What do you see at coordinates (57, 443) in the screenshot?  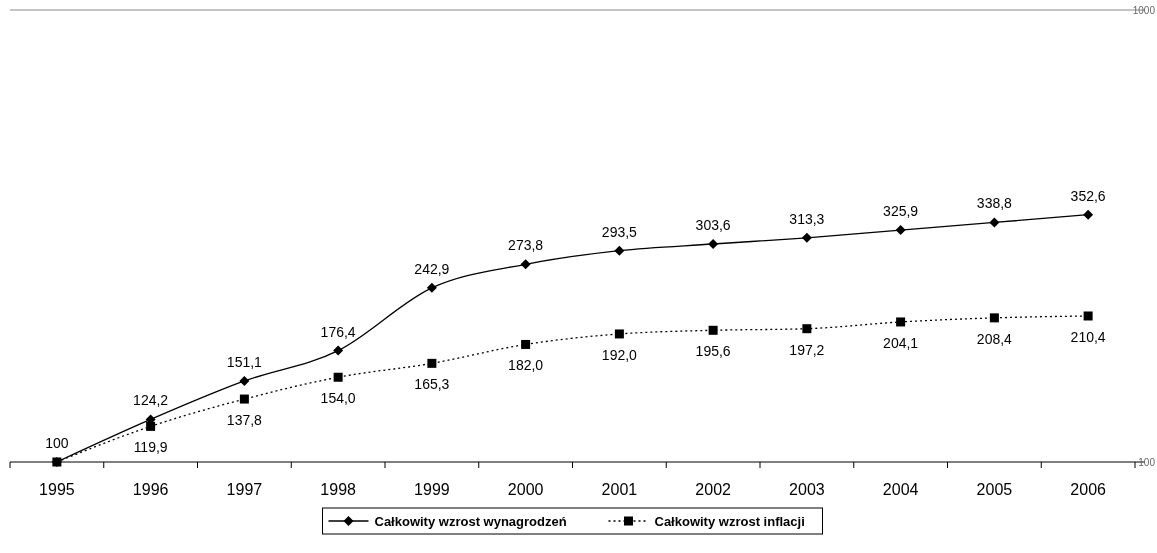 I see `data-label: 100` at bounding box center [57, 443].